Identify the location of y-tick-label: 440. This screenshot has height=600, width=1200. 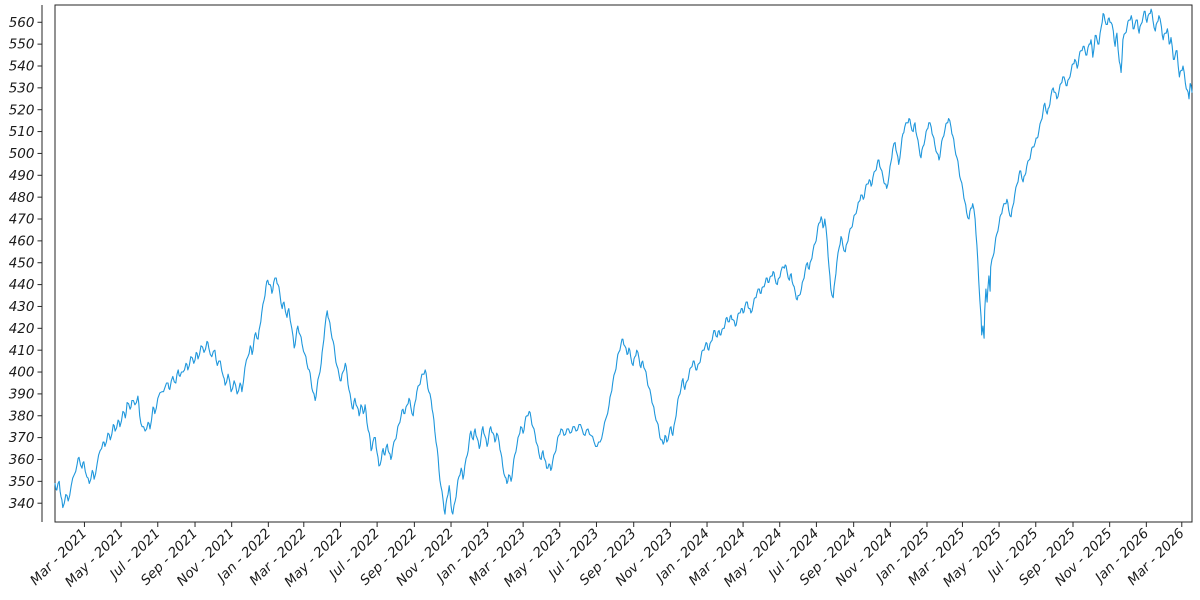
(22, 285).